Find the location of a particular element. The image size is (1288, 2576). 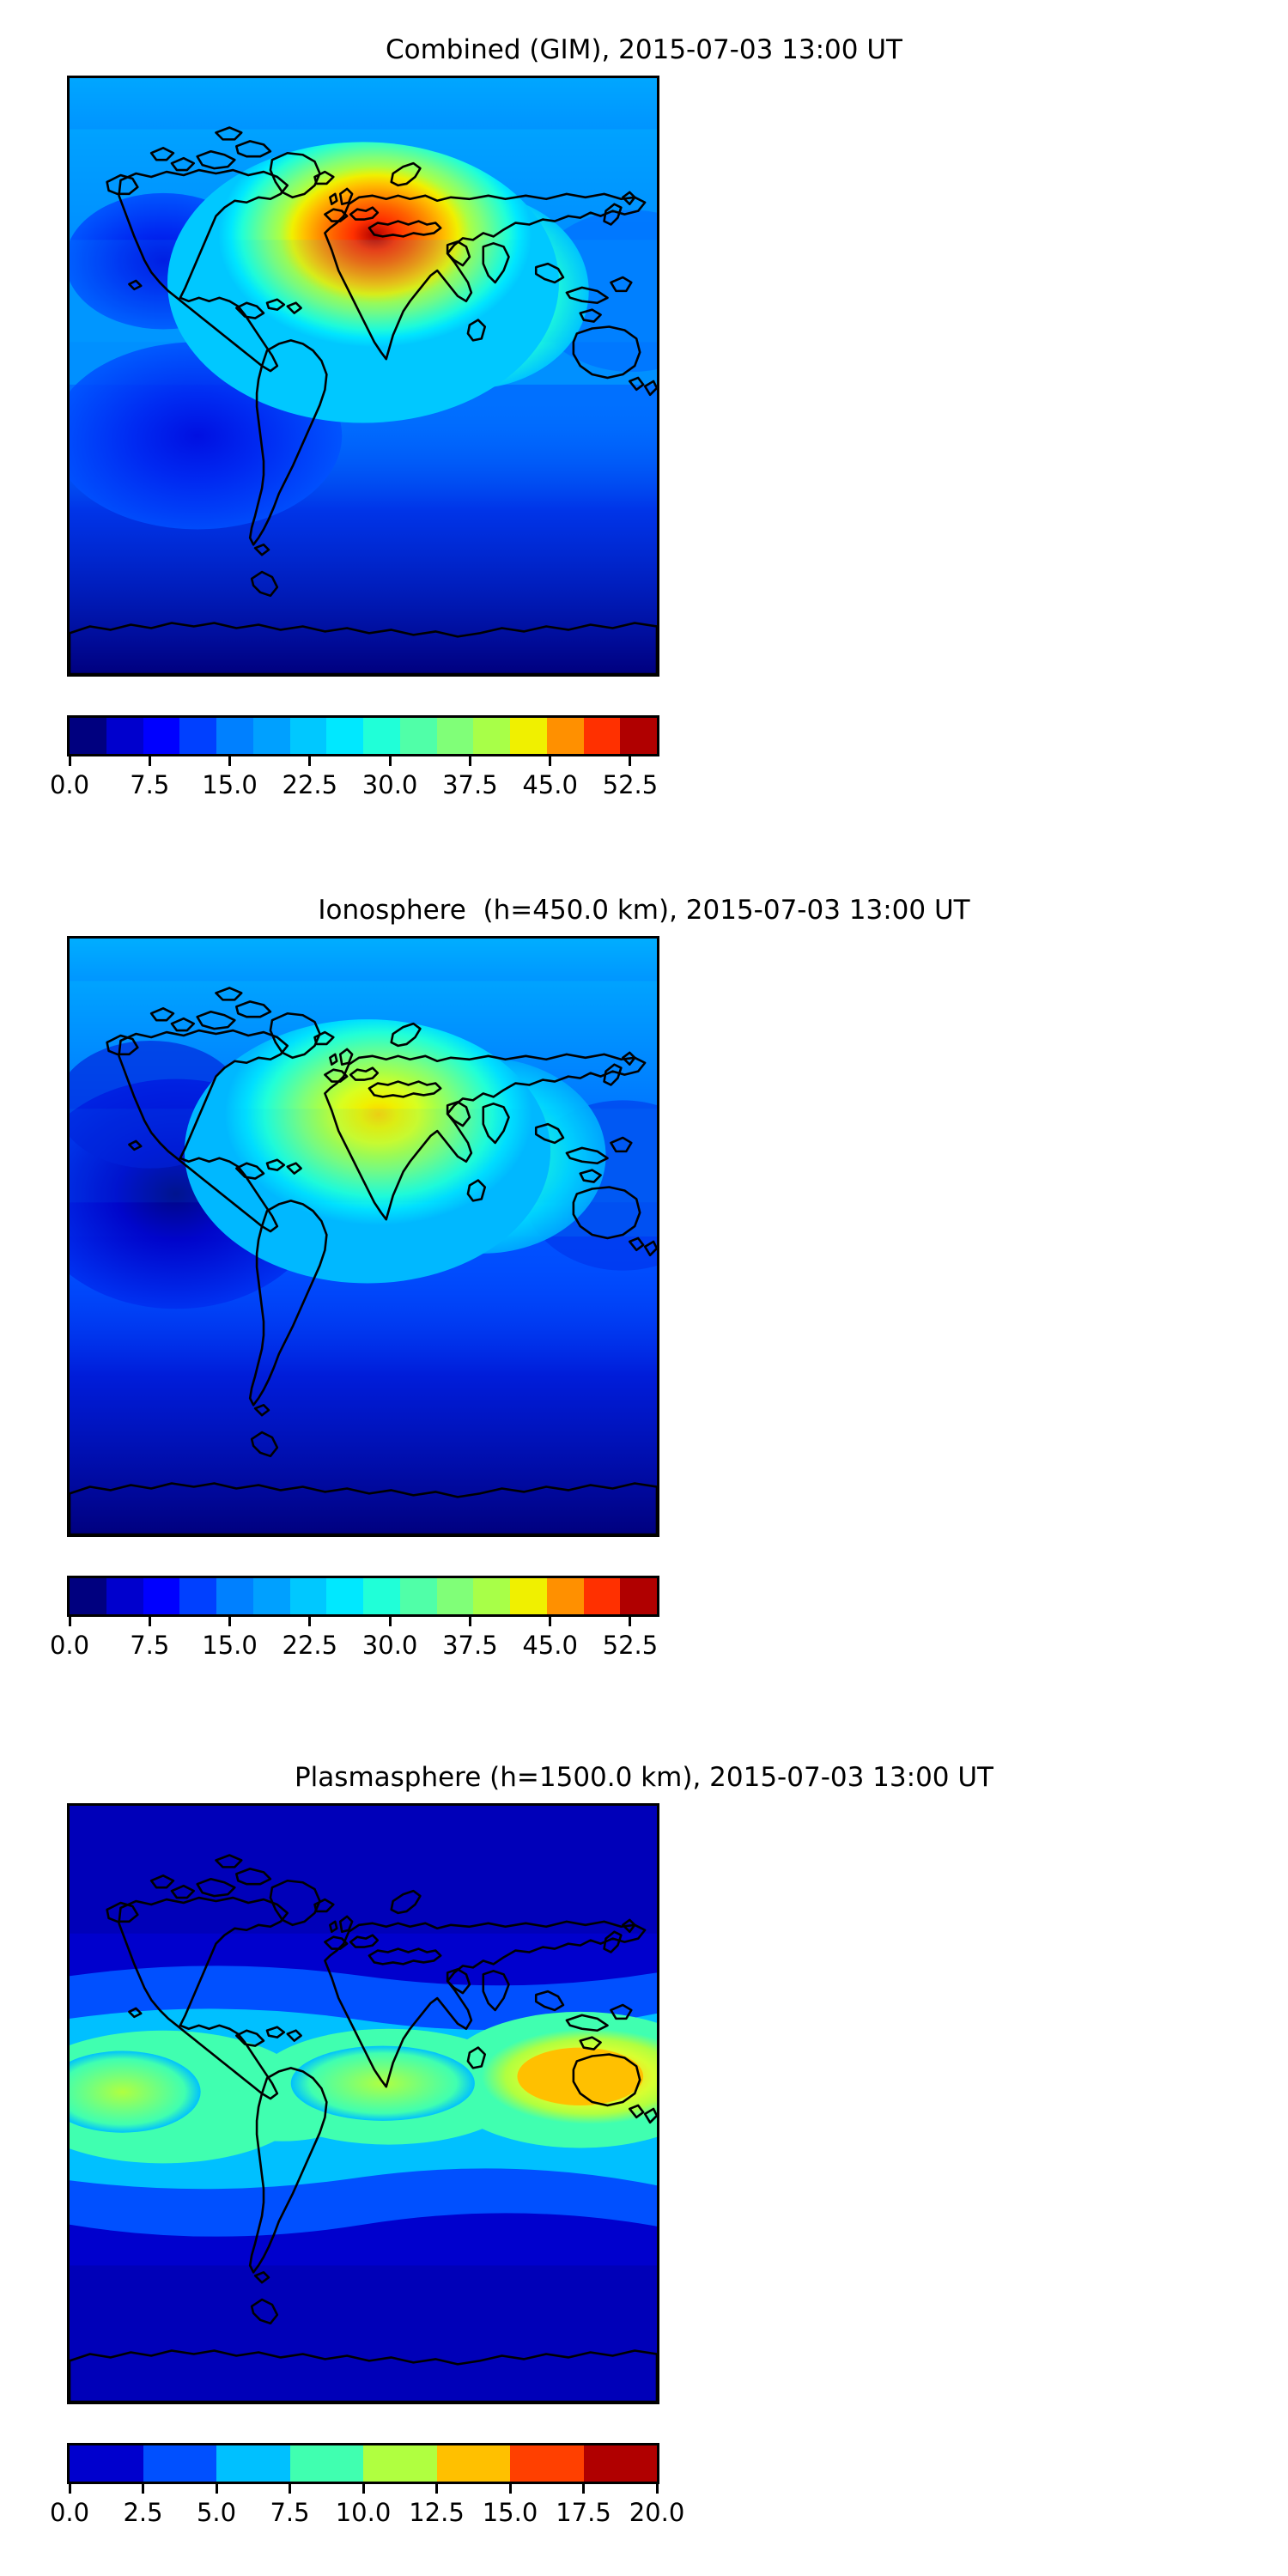

colorbar-ionosphere-gradient is located at coordinates (363, 1597).